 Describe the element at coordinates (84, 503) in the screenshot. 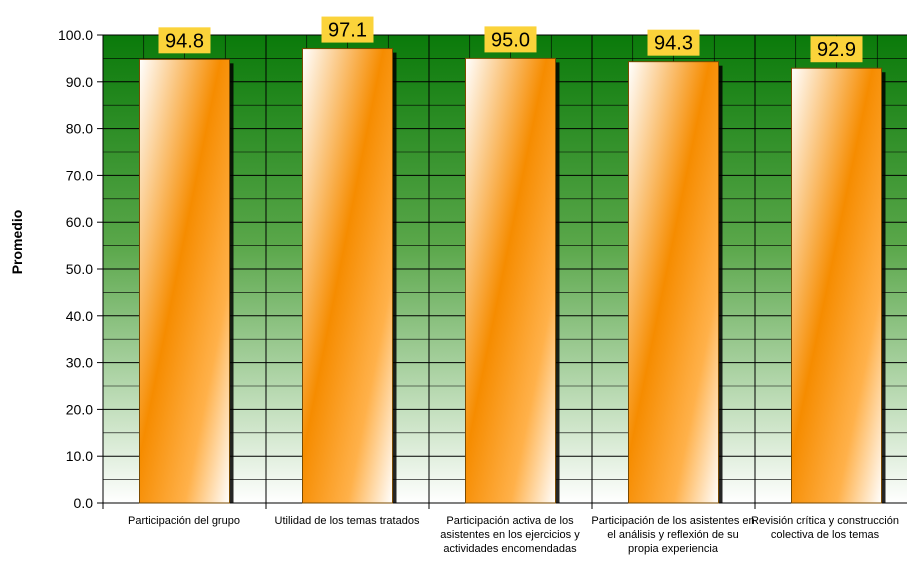

I see `y-tick-label: 0.0` at that location.